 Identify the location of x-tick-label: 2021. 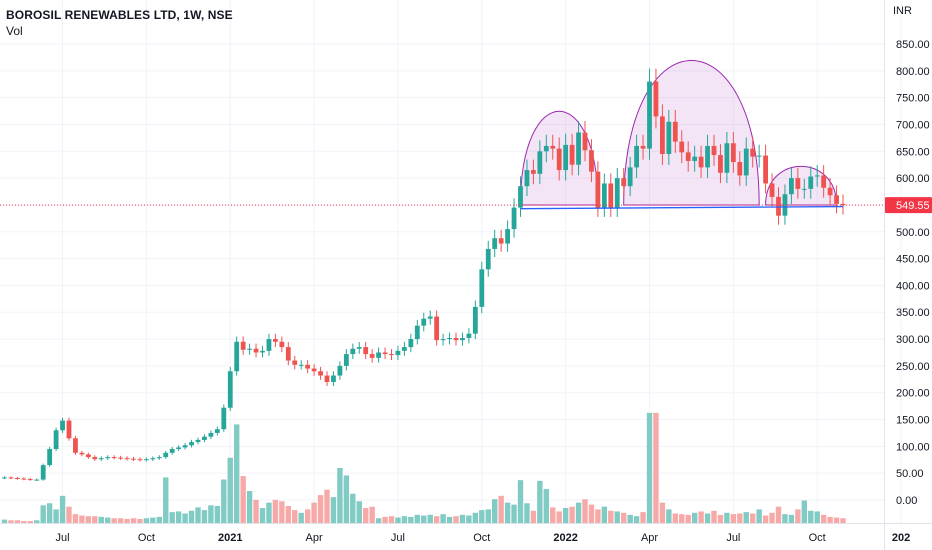
(230, 538).